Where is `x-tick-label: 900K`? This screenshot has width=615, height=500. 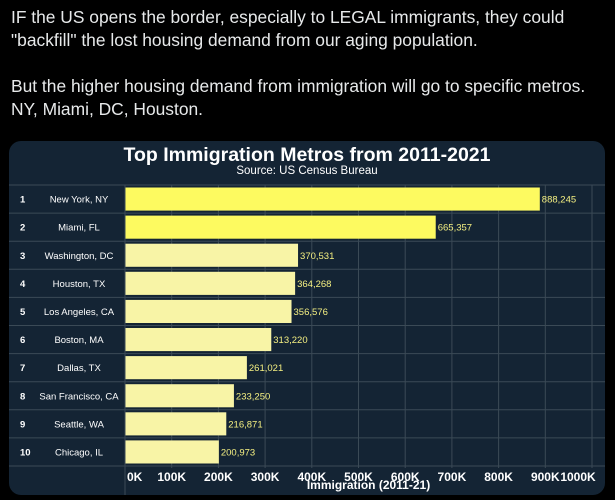
x-tick-label: 900K is located at coordinates (545, 477).